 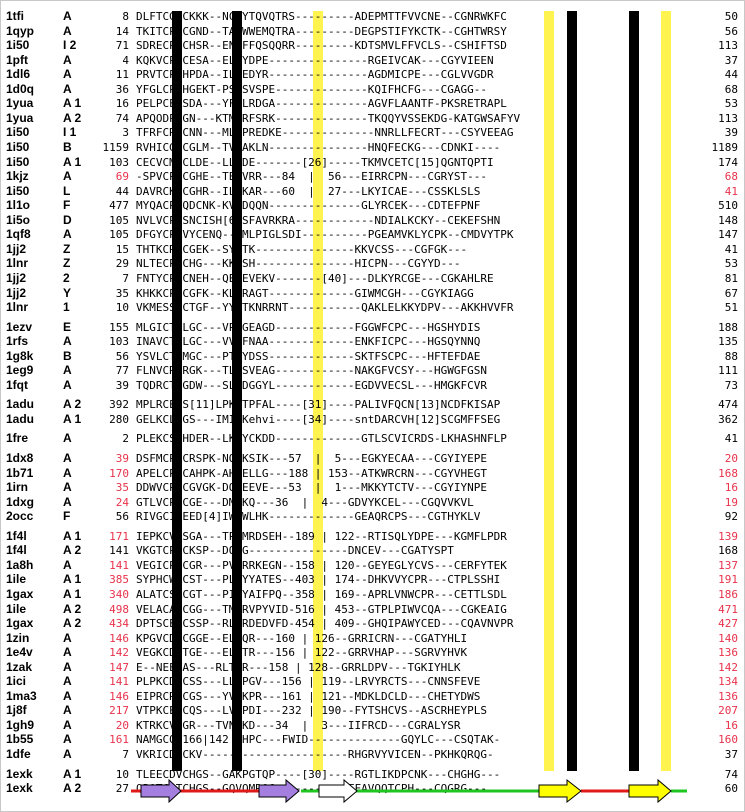 I want to click on pdb-id: 1qf8, so click(x=18, y=234).